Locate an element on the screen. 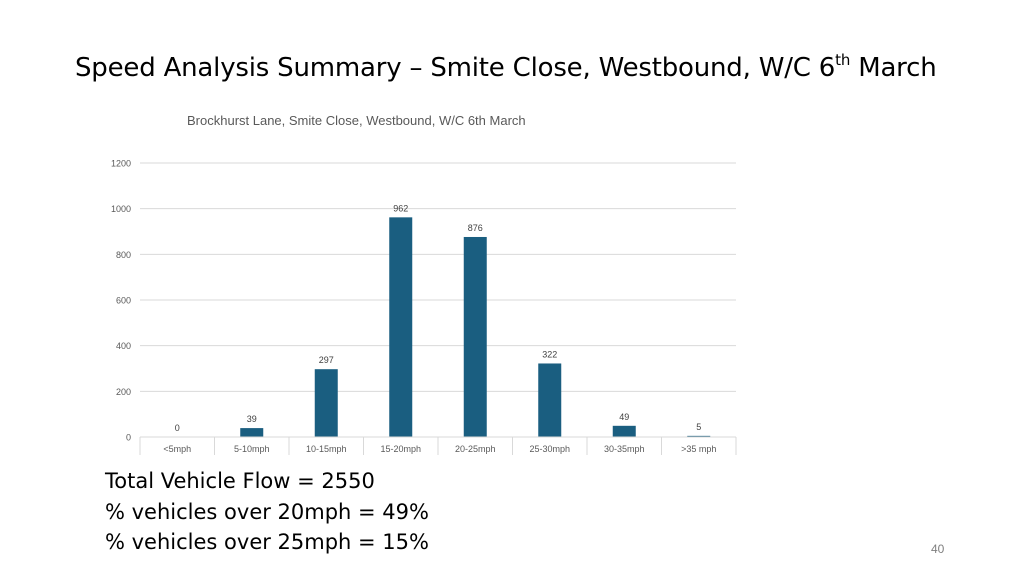 This screenshot has width=1024, height=581. y-tick-label: 1000 is located at coordinates (121, 209).